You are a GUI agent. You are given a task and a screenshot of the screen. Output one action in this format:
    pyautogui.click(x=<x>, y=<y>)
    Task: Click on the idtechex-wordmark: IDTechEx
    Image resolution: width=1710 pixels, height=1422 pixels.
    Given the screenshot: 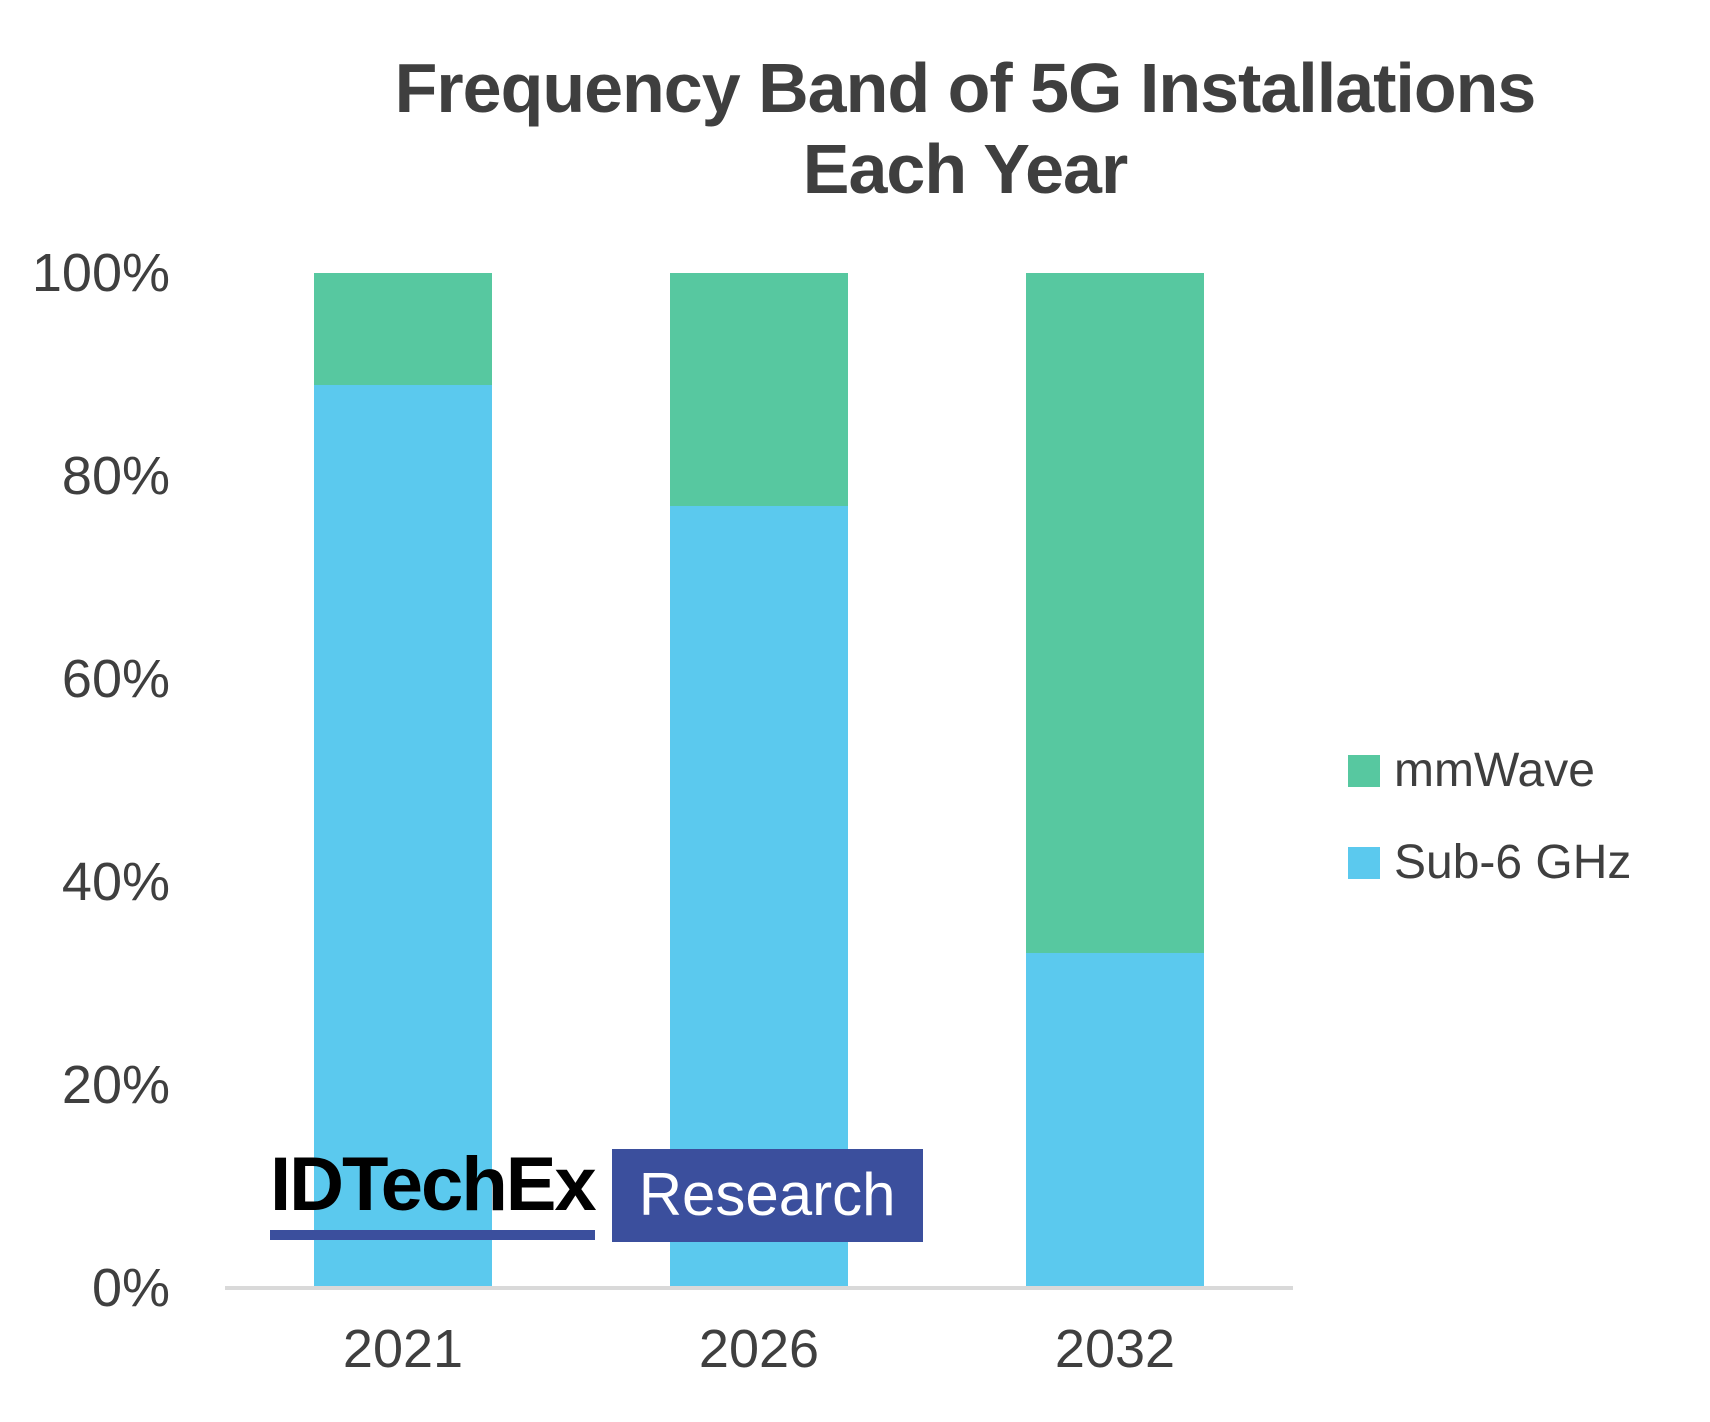 What is the action you would take?
    pyautogui.click(x=433, y=1191)
    